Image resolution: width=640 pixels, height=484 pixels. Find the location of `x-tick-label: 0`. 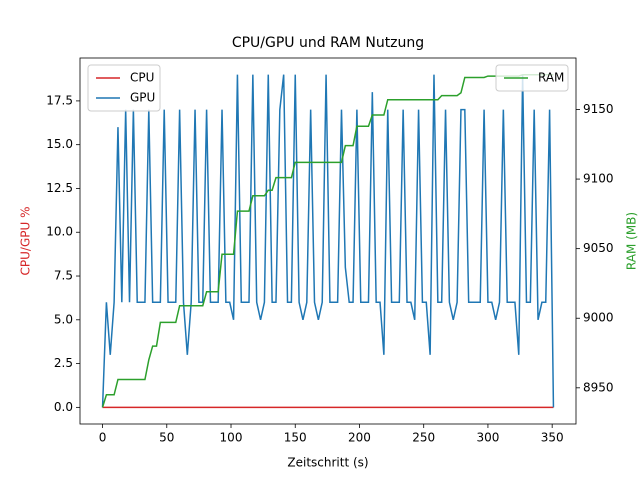

x-tick-label: 0 is located at coordinates (103, 438).